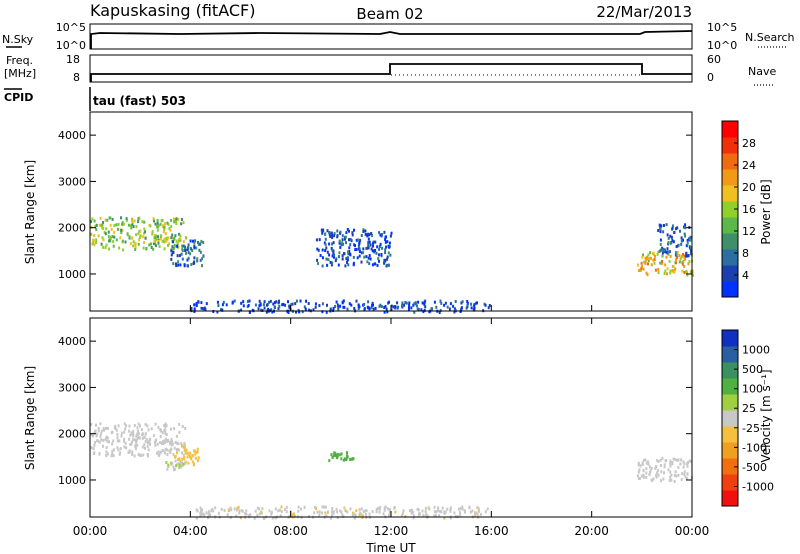 This screenshot has height=554, width=800. Describe the element at coordinates (72, 181) in the screenshot. I see `y-tick-label: 3000` at that location.